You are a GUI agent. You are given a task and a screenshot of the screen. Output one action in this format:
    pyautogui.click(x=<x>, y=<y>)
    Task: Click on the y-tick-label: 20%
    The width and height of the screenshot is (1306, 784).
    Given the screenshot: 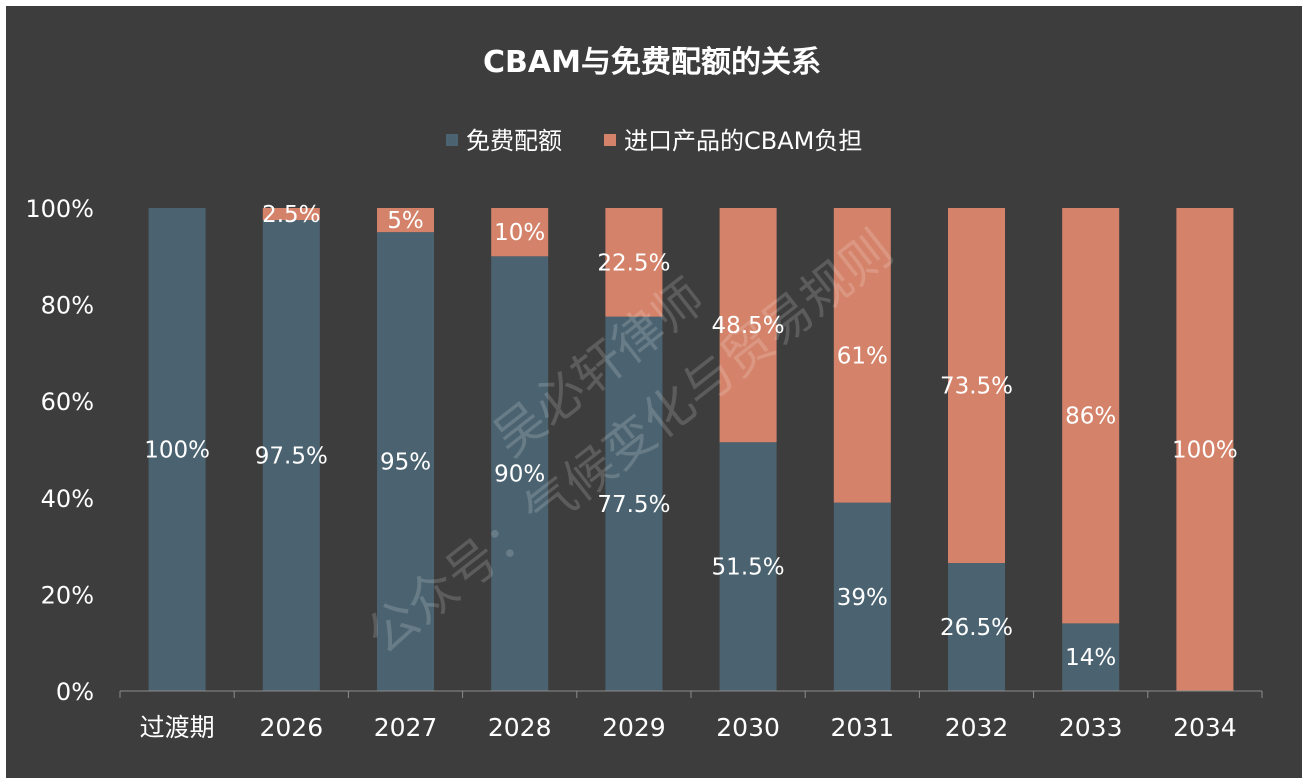 What is the action you would take?
    pyautogui.click(x=67, y=595)
    